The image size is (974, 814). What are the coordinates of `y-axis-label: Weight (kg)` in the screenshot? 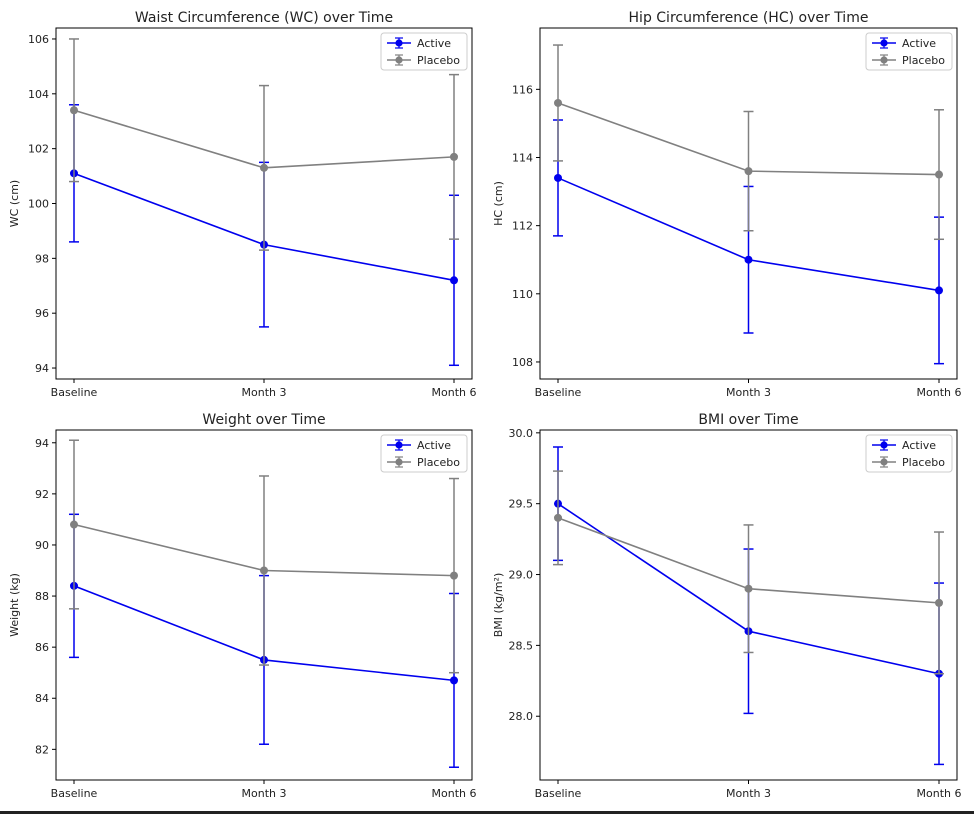 It's located at (14, 605).